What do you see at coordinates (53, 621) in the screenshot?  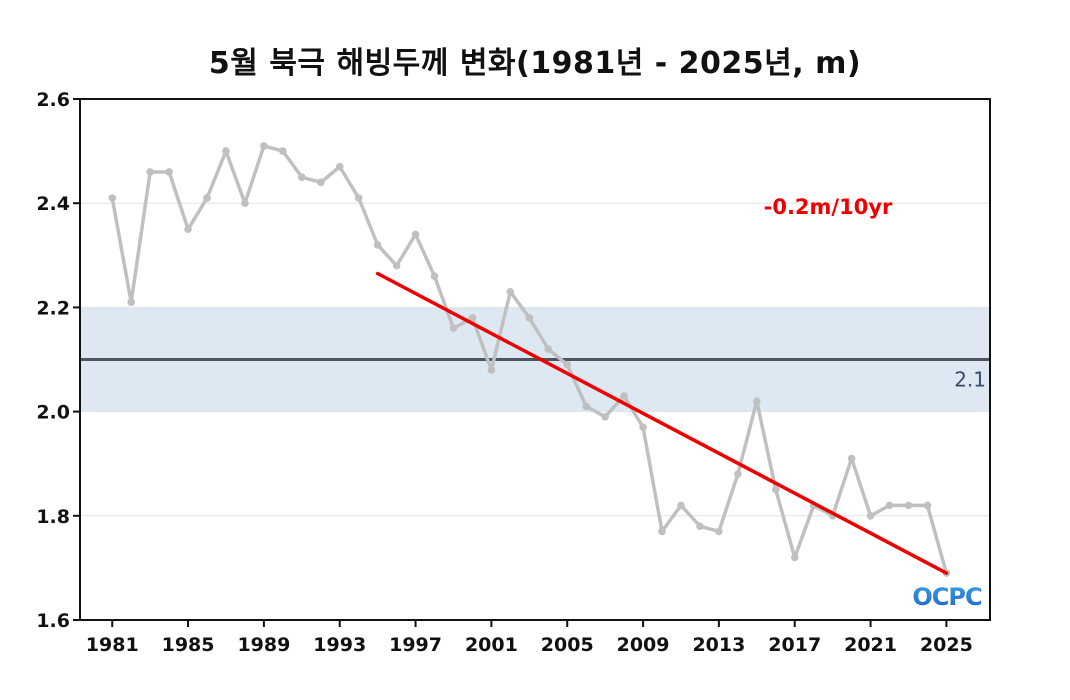 I see `y-tick-label: 1.6` at bounding box center [53, 621].